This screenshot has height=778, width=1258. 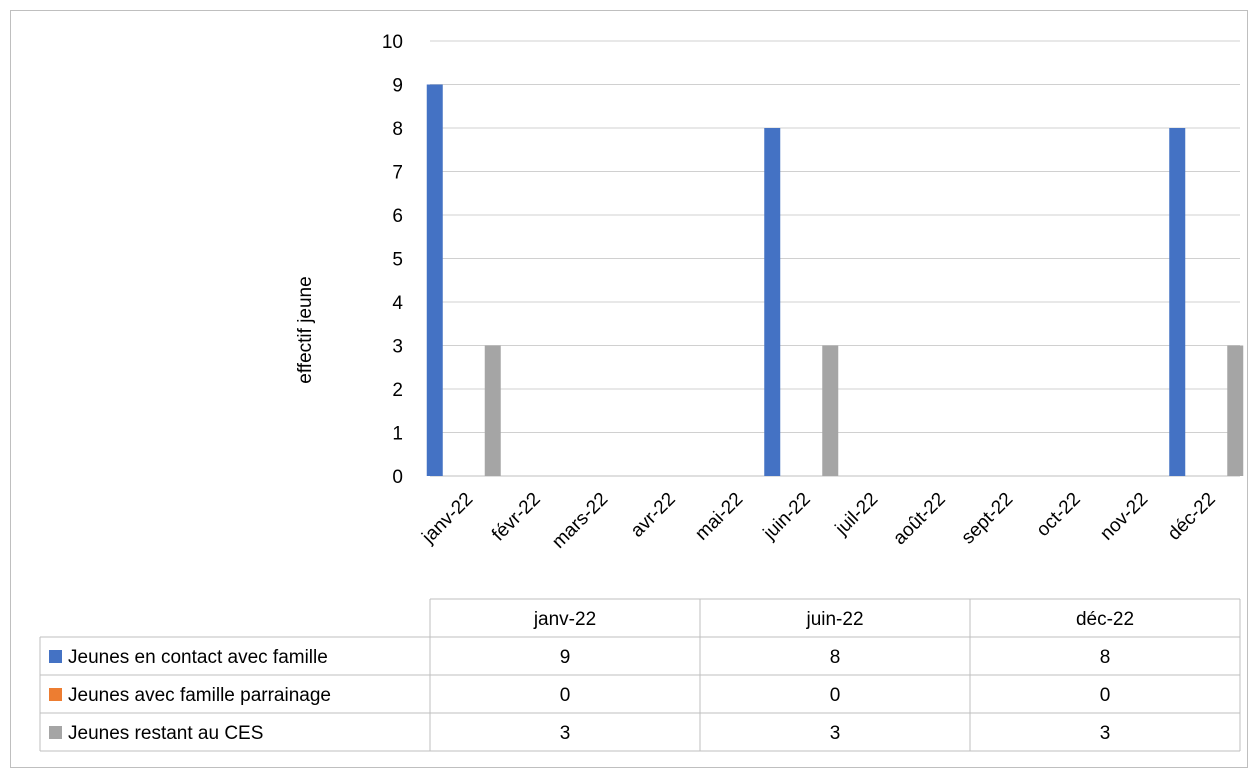 I want to click on x-tick-label: mai-22, so click(x=719, y=517).